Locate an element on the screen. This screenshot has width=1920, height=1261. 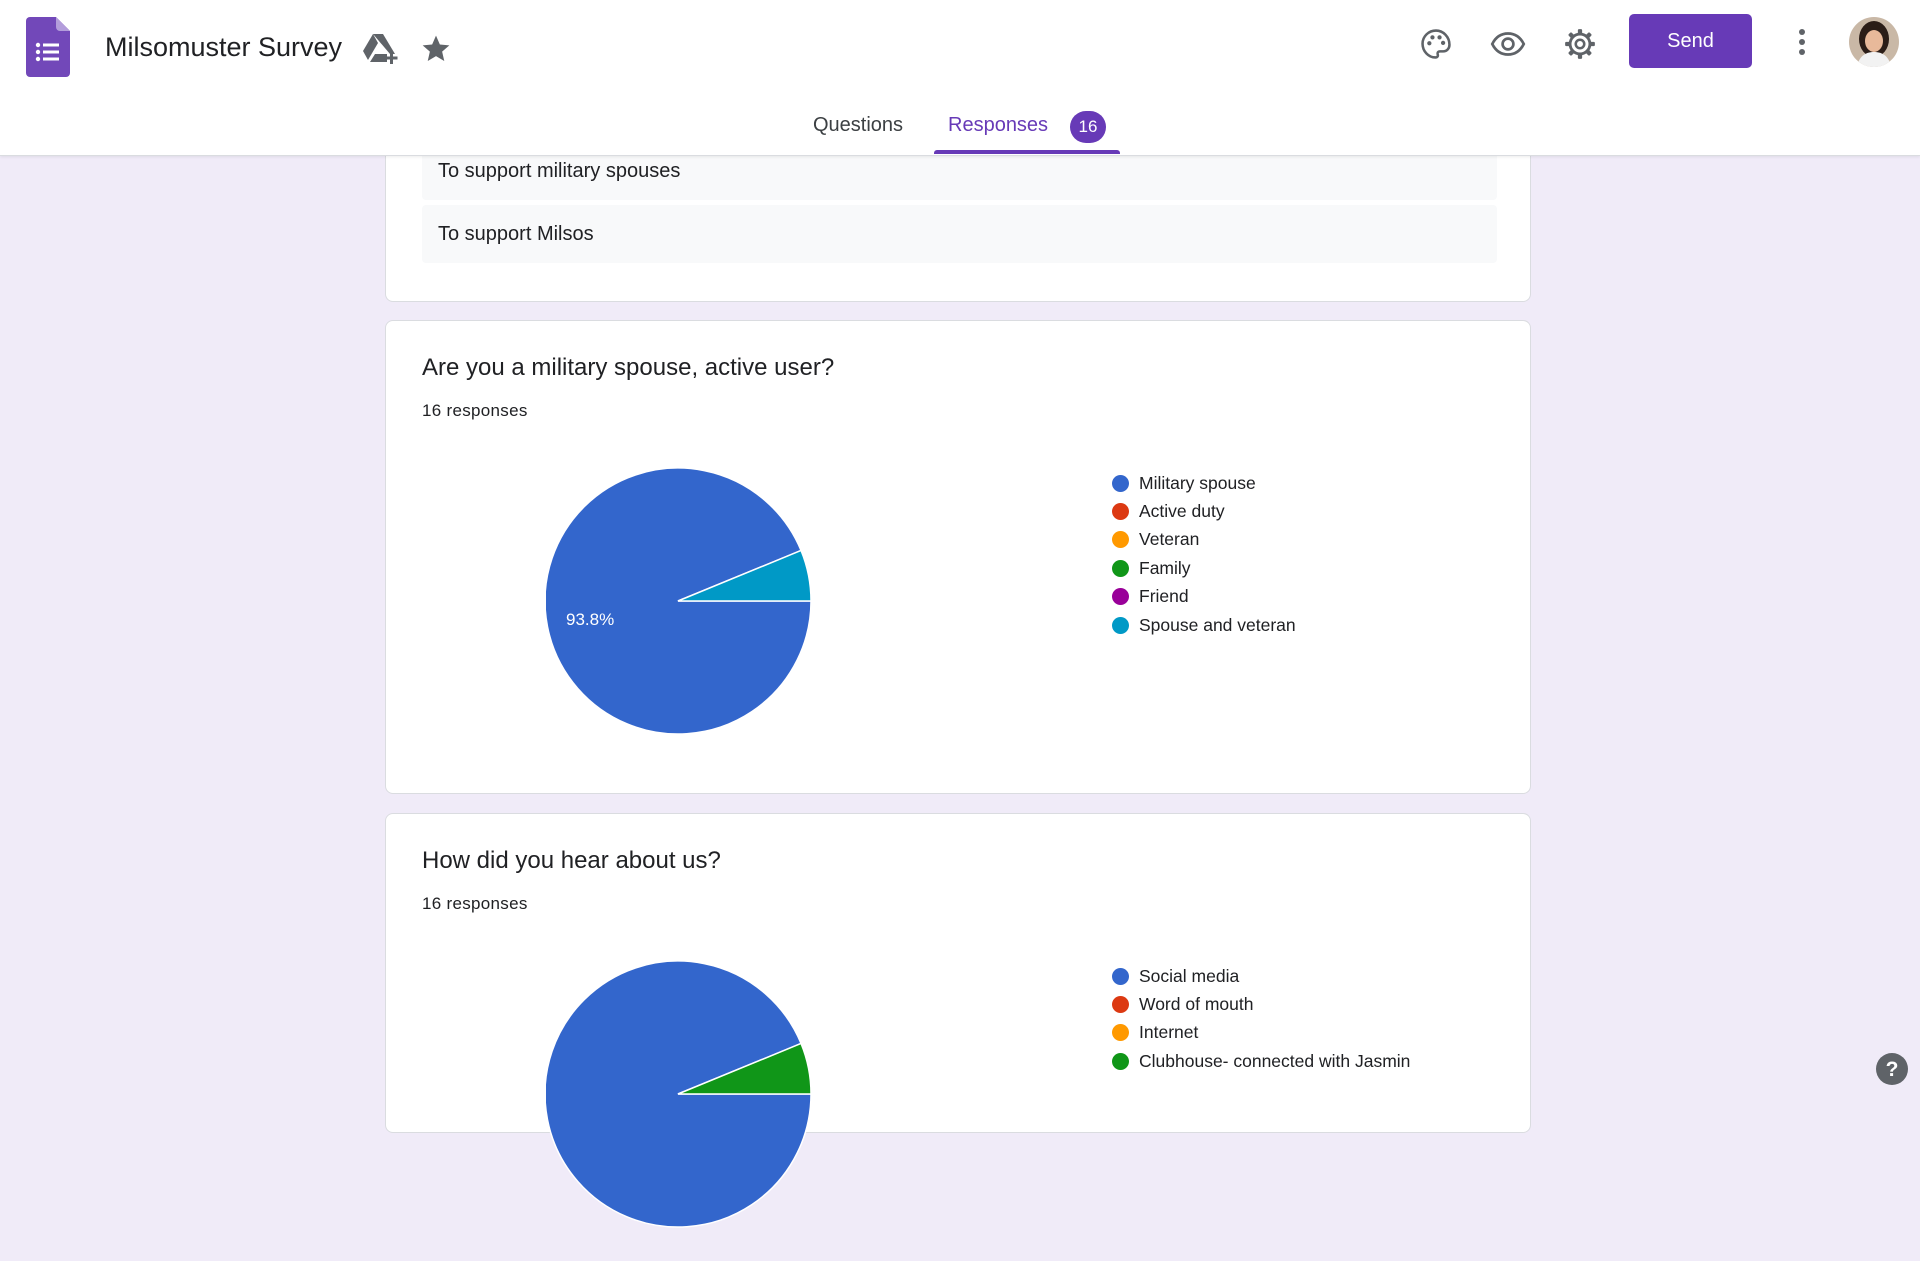
palette-icon is located at coordinates (1436, 44).